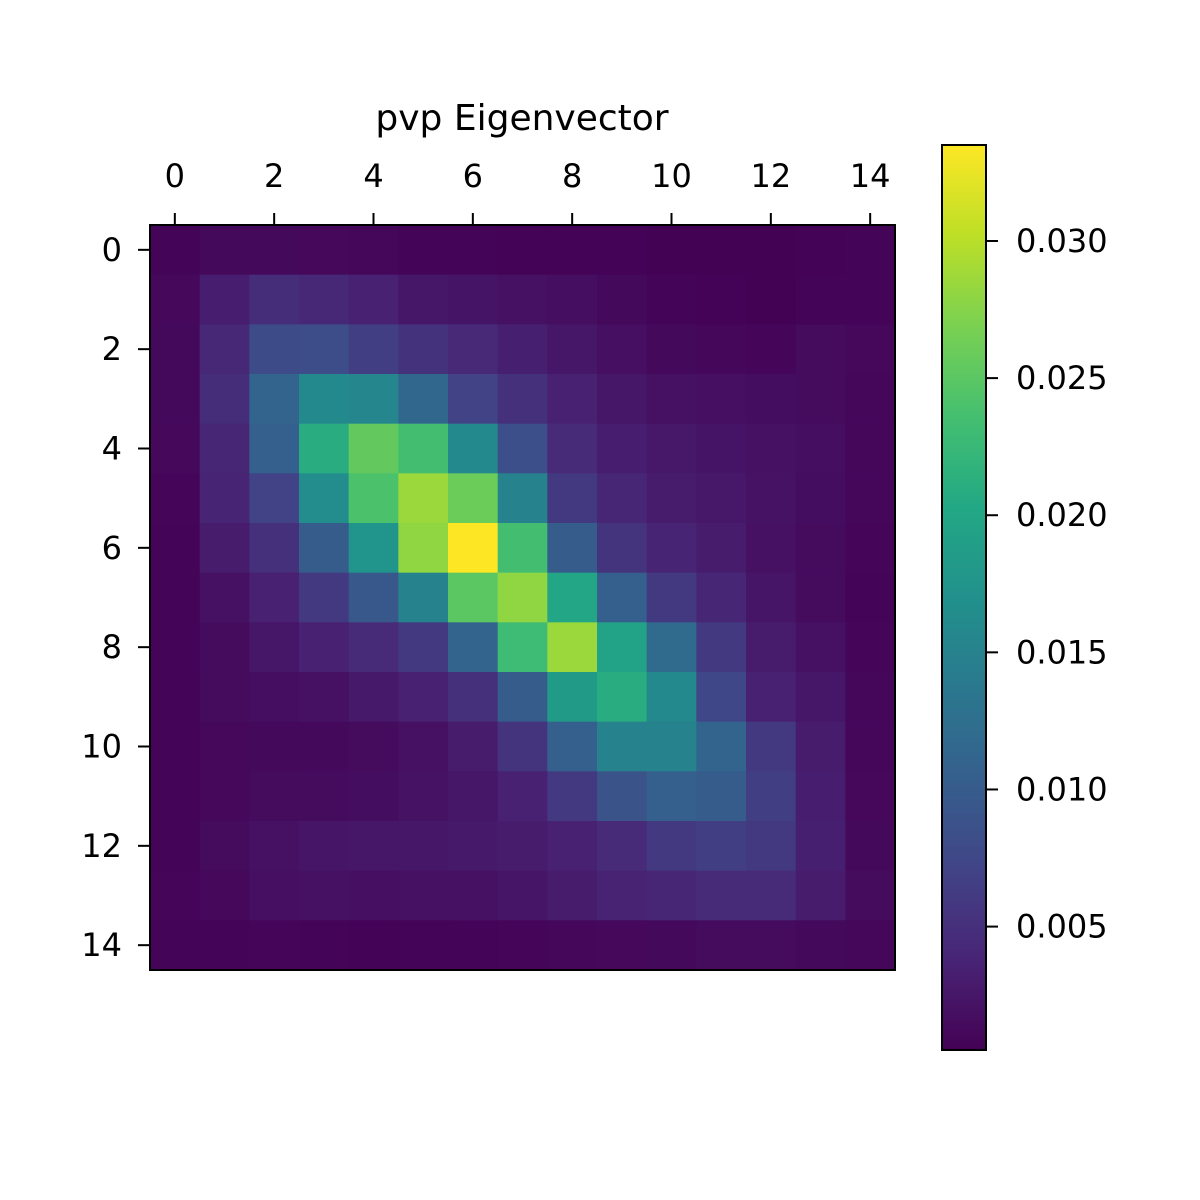  What do you see at coordinates (101, 747) in the screenshot?
I see `y-tick-label: 10` at bounding box center [101, 747].